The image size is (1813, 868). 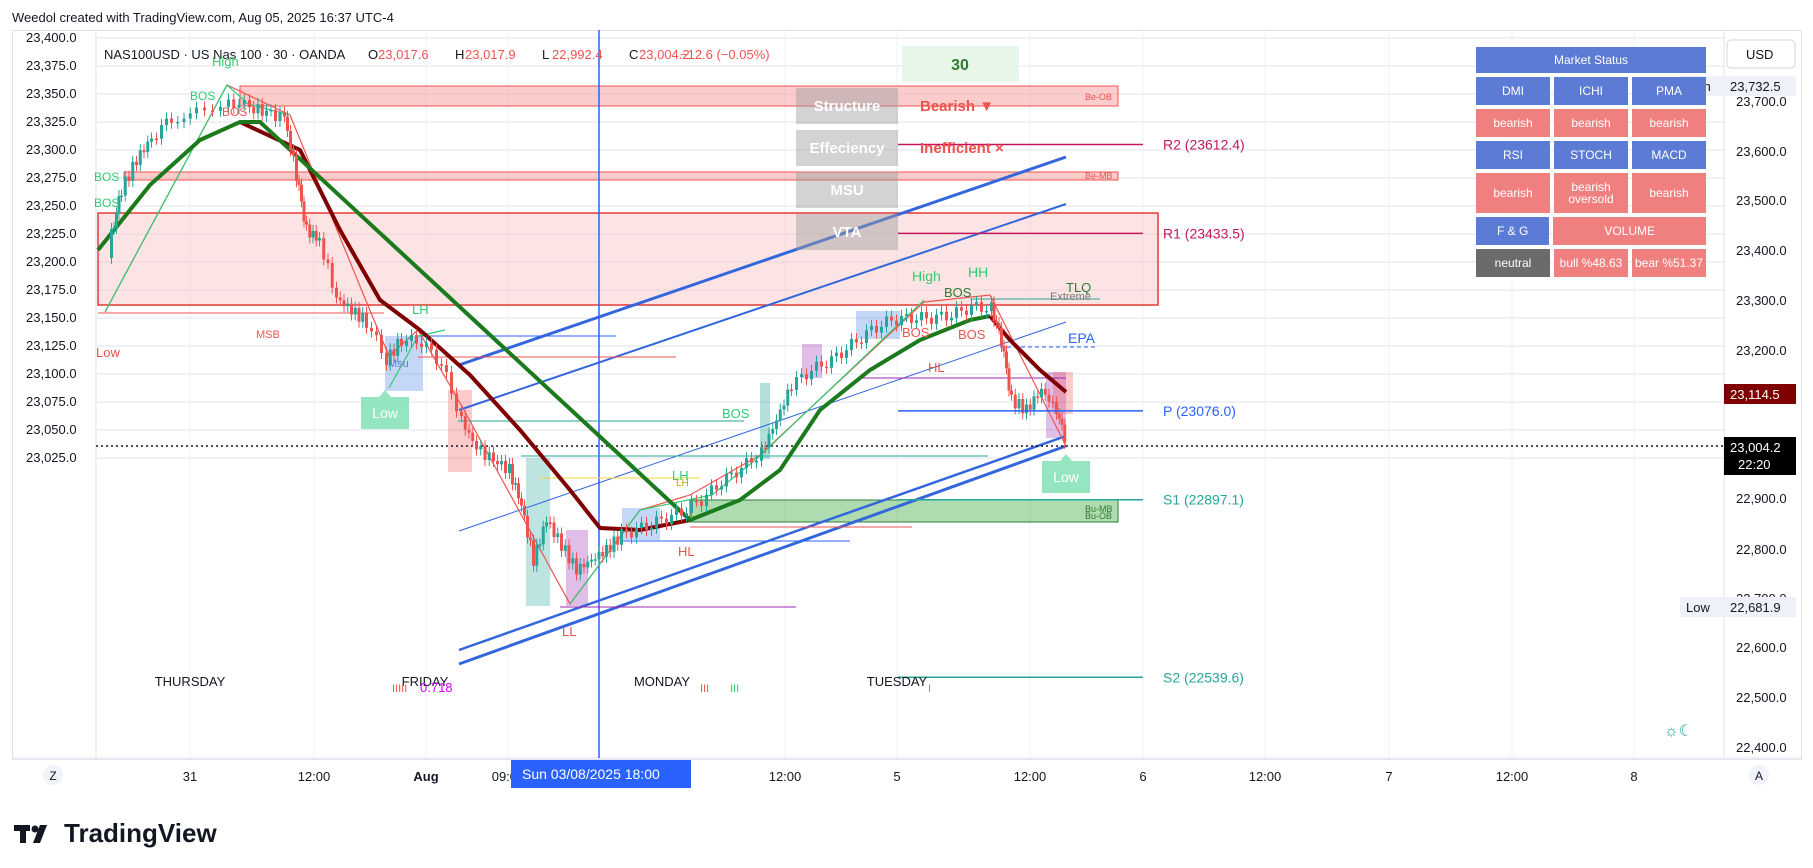 What do you see at coordinates (957, 106) in the screenshot?
I see `structure-value: Bearish ▼` at bounding box center [957, 106].